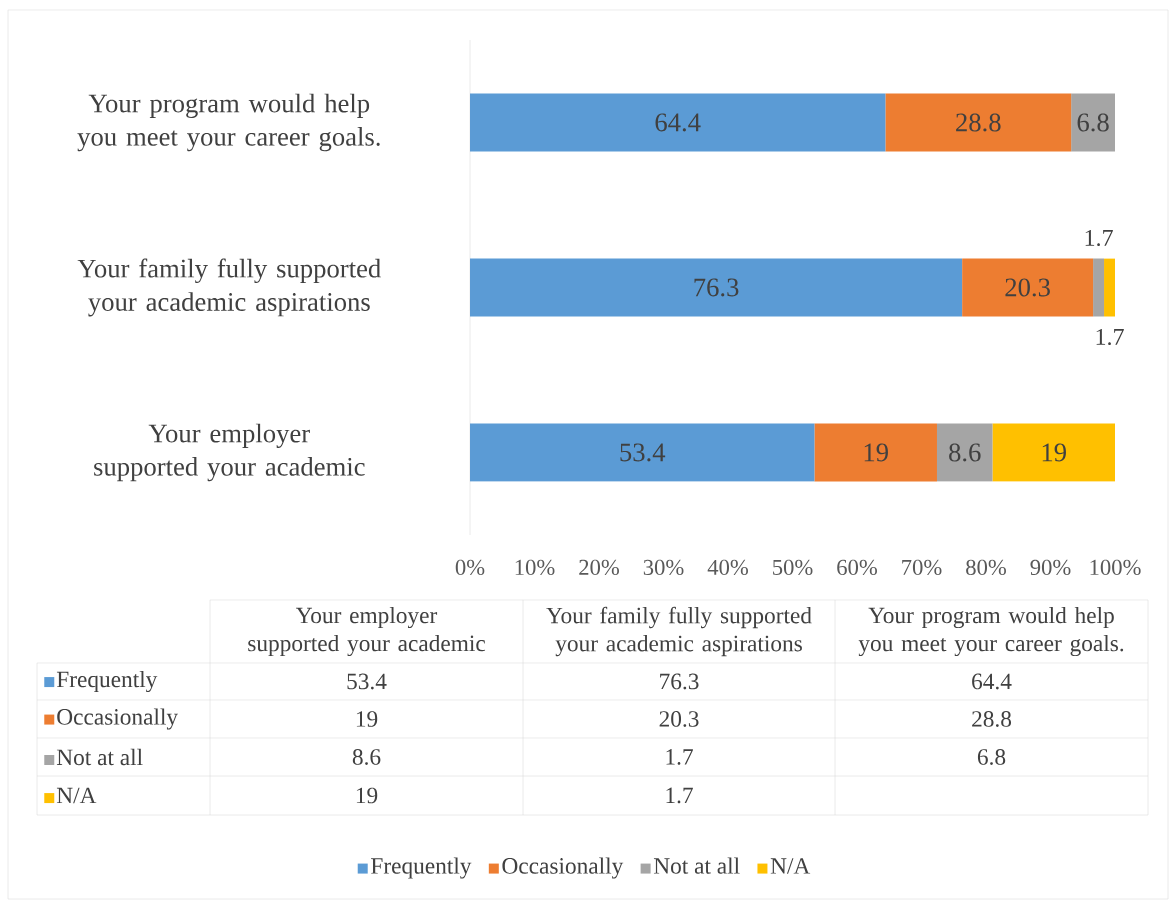  I want to click on data-label: 76.3, so click(716, 287).